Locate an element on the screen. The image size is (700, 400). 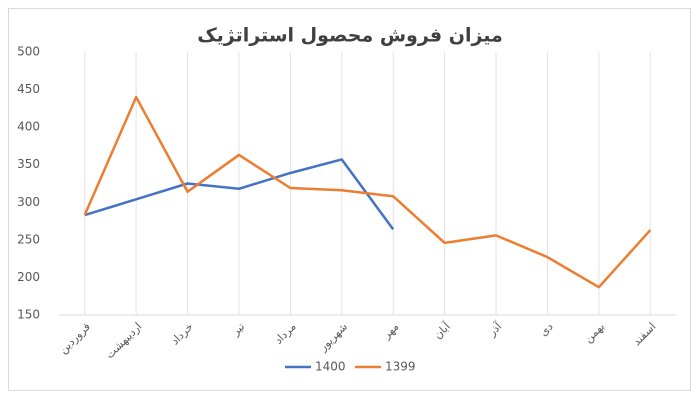
legend-label: 1399 is located at coordinates (400, 367).